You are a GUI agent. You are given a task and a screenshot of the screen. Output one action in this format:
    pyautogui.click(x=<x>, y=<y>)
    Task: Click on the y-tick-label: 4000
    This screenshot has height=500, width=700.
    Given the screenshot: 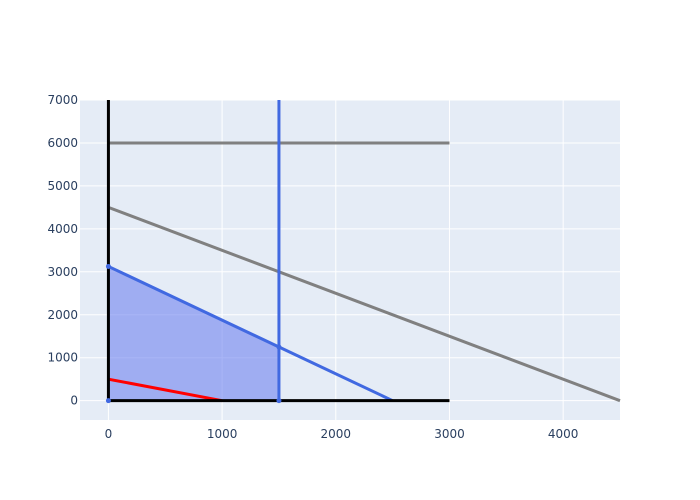 What is the action you would take?
    pyautogui.click(x=62, y=229)
    